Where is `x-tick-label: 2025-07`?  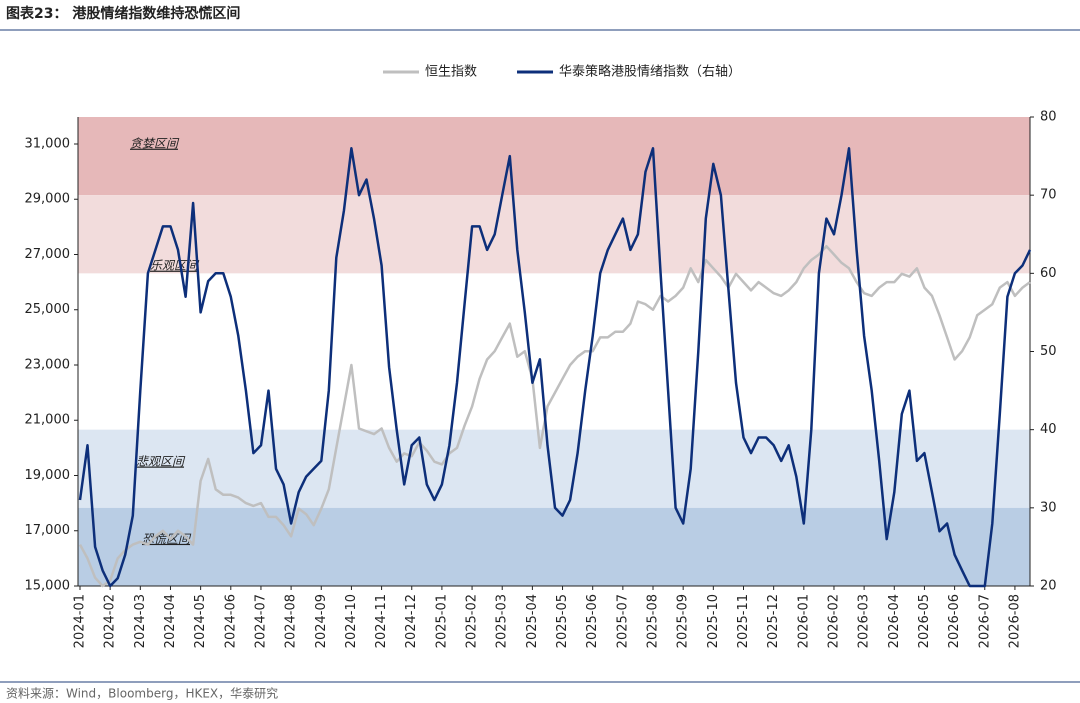 x-tick-label: 2025-07 is located at coordinates (622, 621).